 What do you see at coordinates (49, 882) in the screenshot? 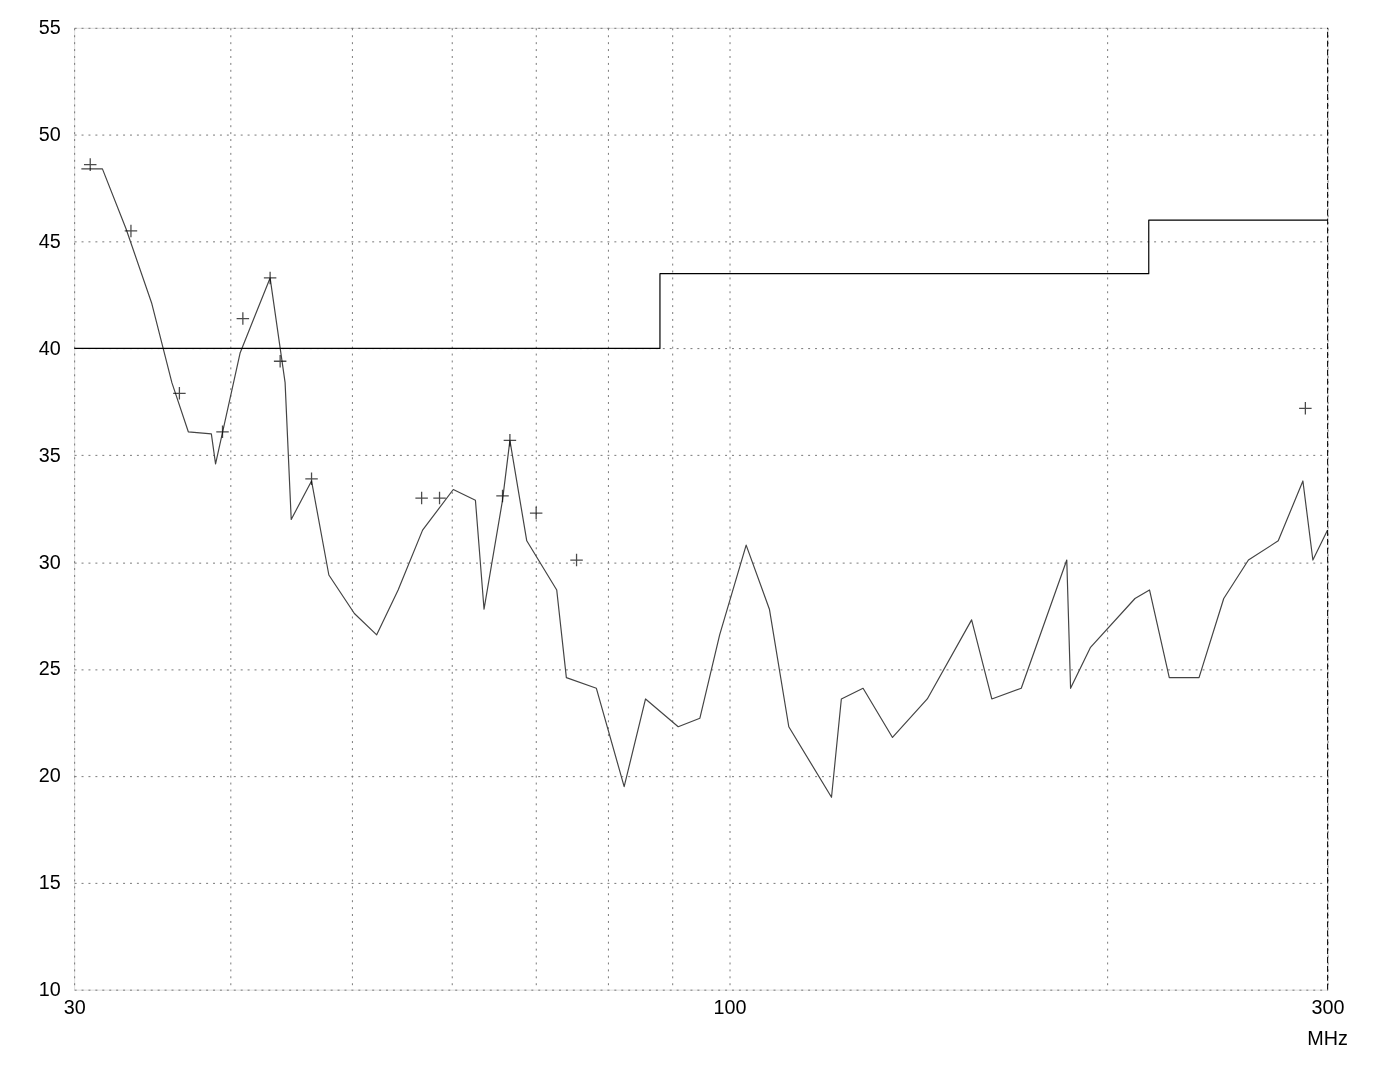
I see `y-tick-label: 15` at bounding box center [49, 882].